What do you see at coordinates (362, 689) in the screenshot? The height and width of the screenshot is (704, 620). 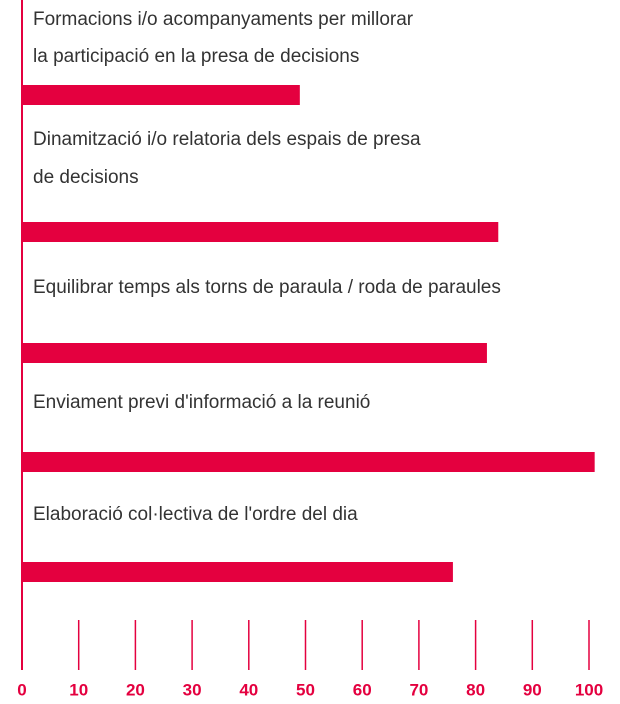 I see `x-tick-label: 60` at bounding box center [362, 689].